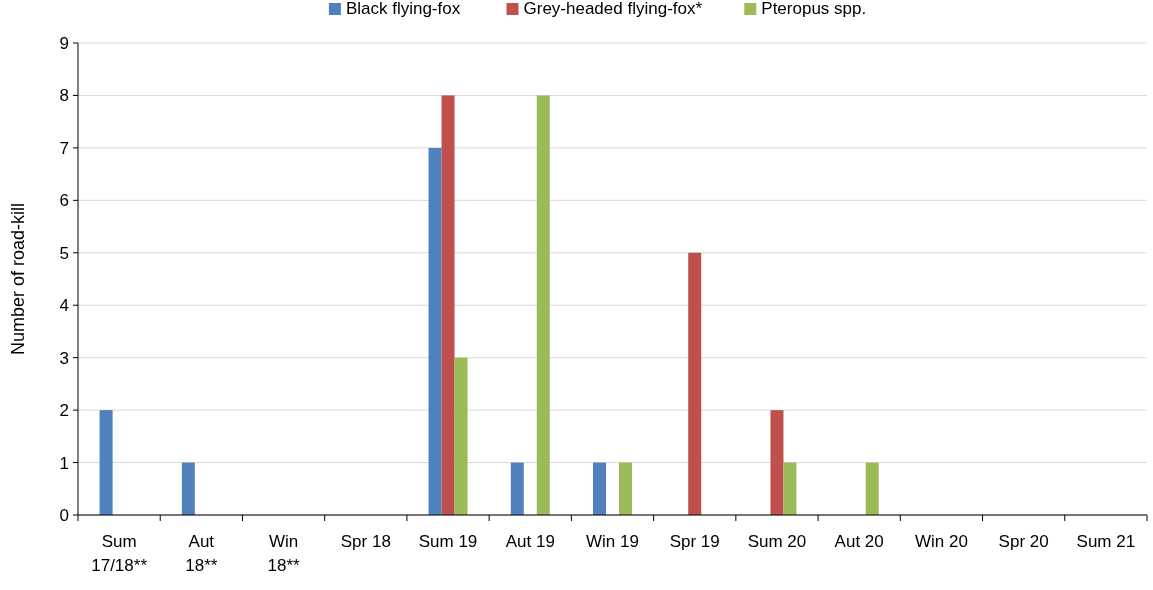 Image resolution: width=1153 pixels, height=590 pixels. I want to click on y-tick-label: 4, so click(64, 306).